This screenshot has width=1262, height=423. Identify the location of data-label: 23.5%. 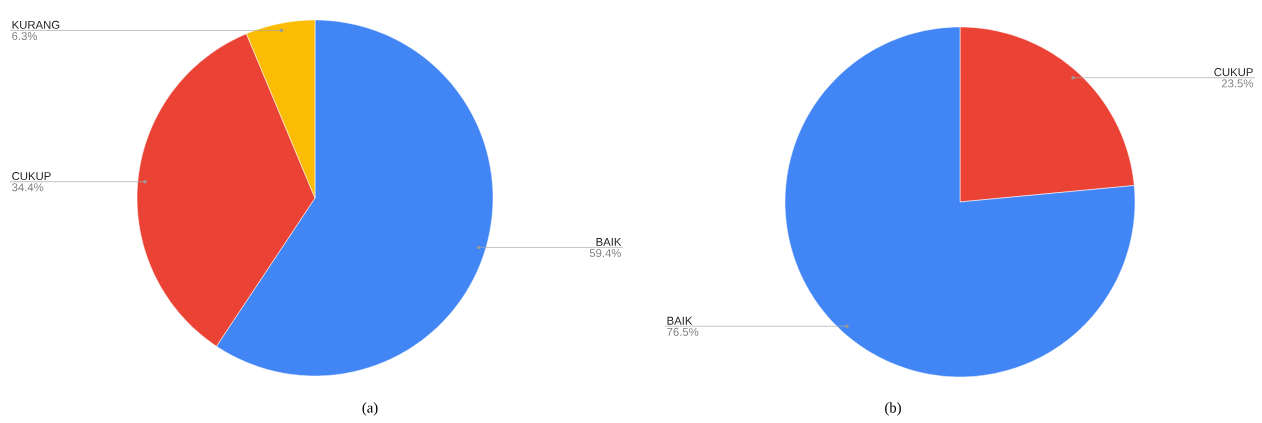
(1237, 83).